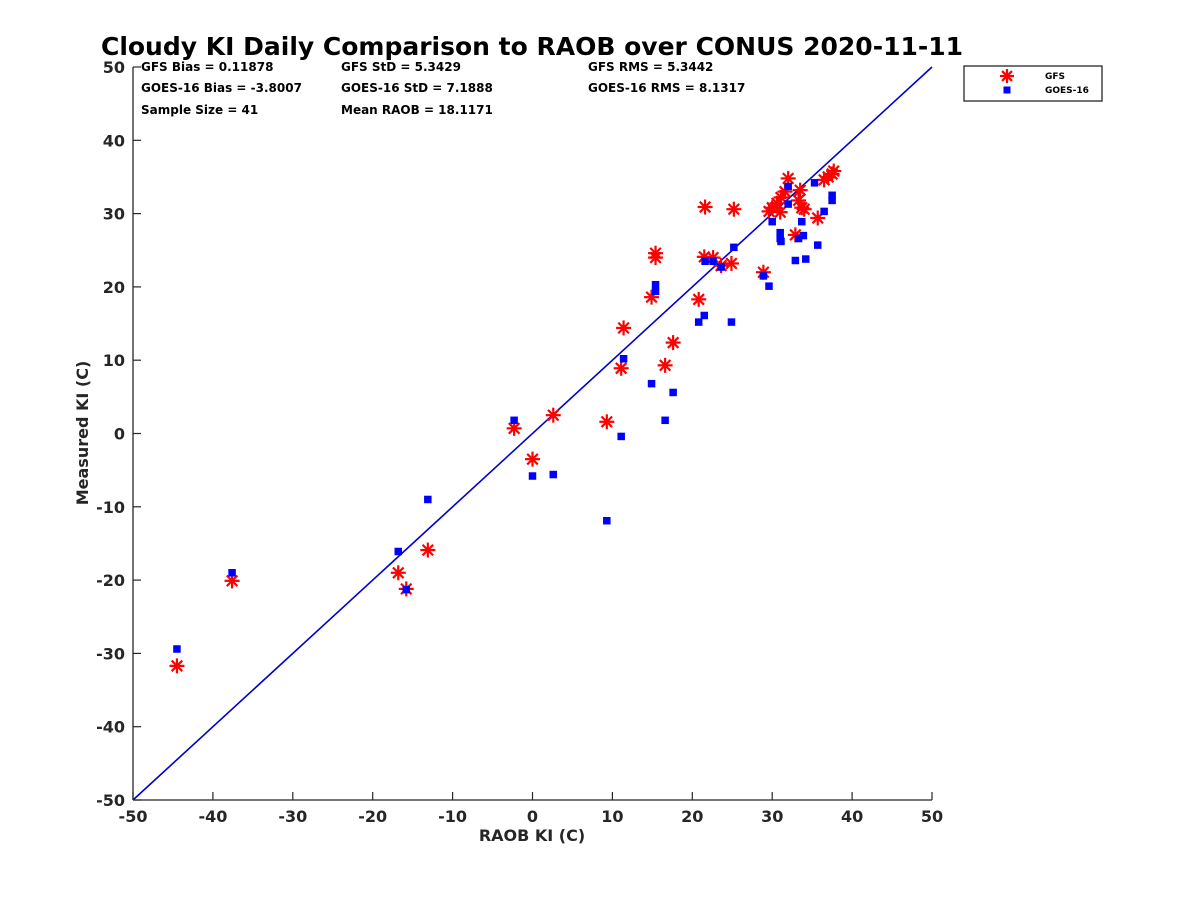  I want to click on legend-goes16-marker, so click(1007, 90).